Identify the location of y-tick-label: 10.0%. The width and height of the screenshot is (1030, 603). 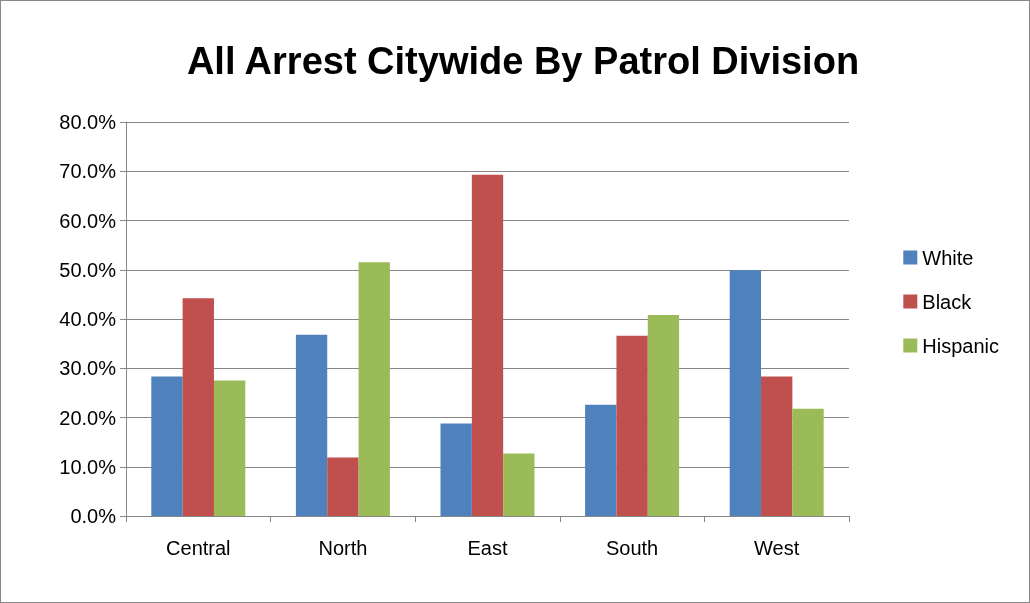
(88, 466).